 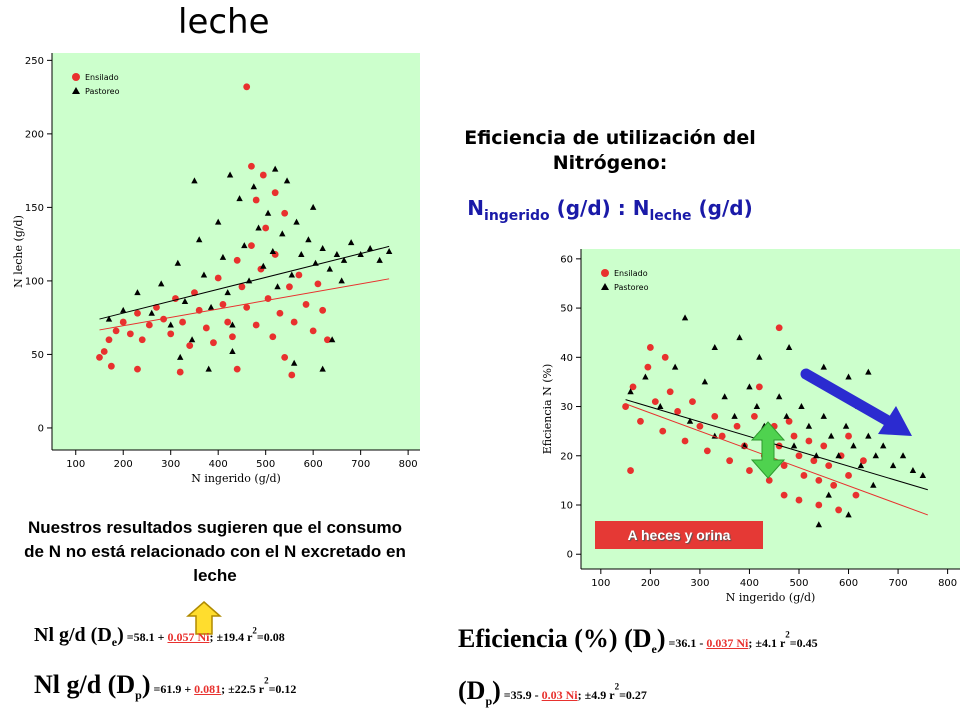 What do you see at coordinates (605, 273) in the screenshot?
I see `legend-marker-ensilado` at bounding box center [605, 273].